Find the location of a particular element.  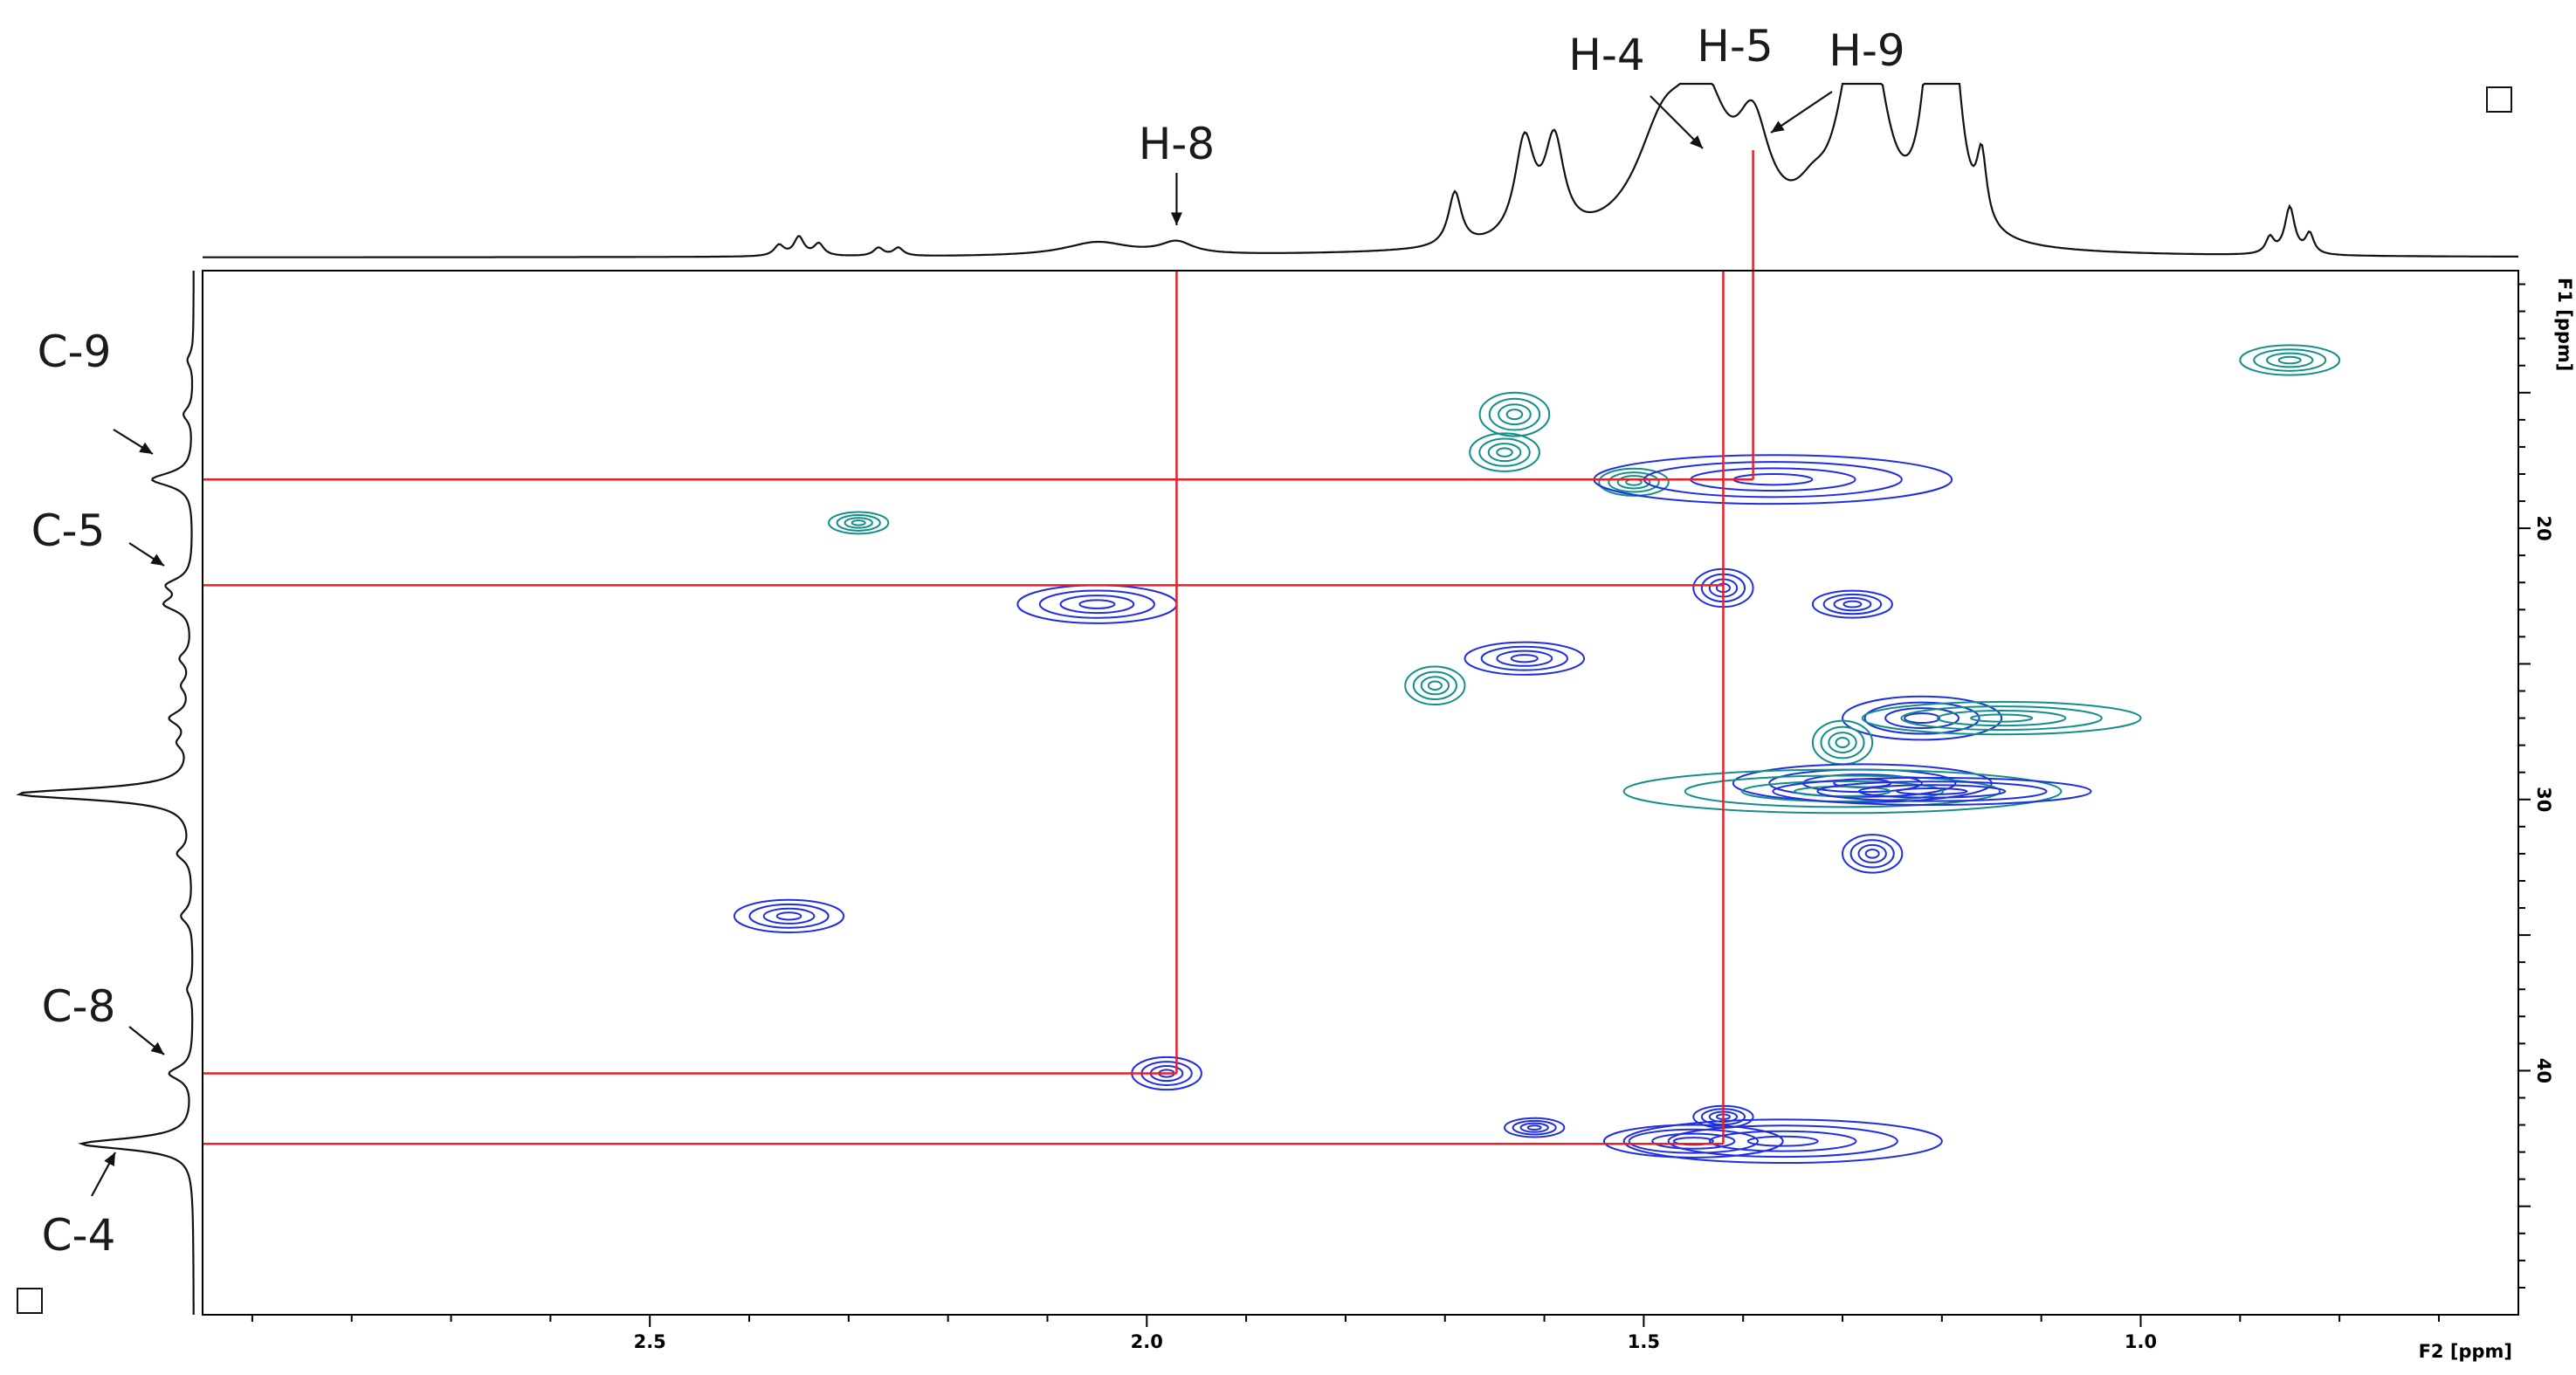

label-h9: H-9 is located at coordinates (1866, 51).